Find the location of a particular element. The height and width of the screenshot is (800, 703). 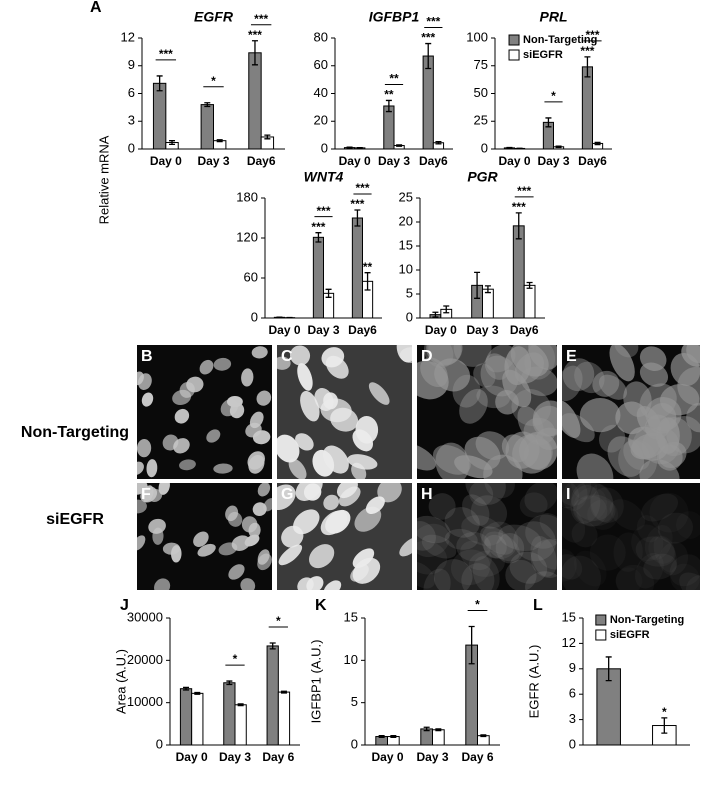

y-tick-label: 180 is located at coordinates (247, 196).